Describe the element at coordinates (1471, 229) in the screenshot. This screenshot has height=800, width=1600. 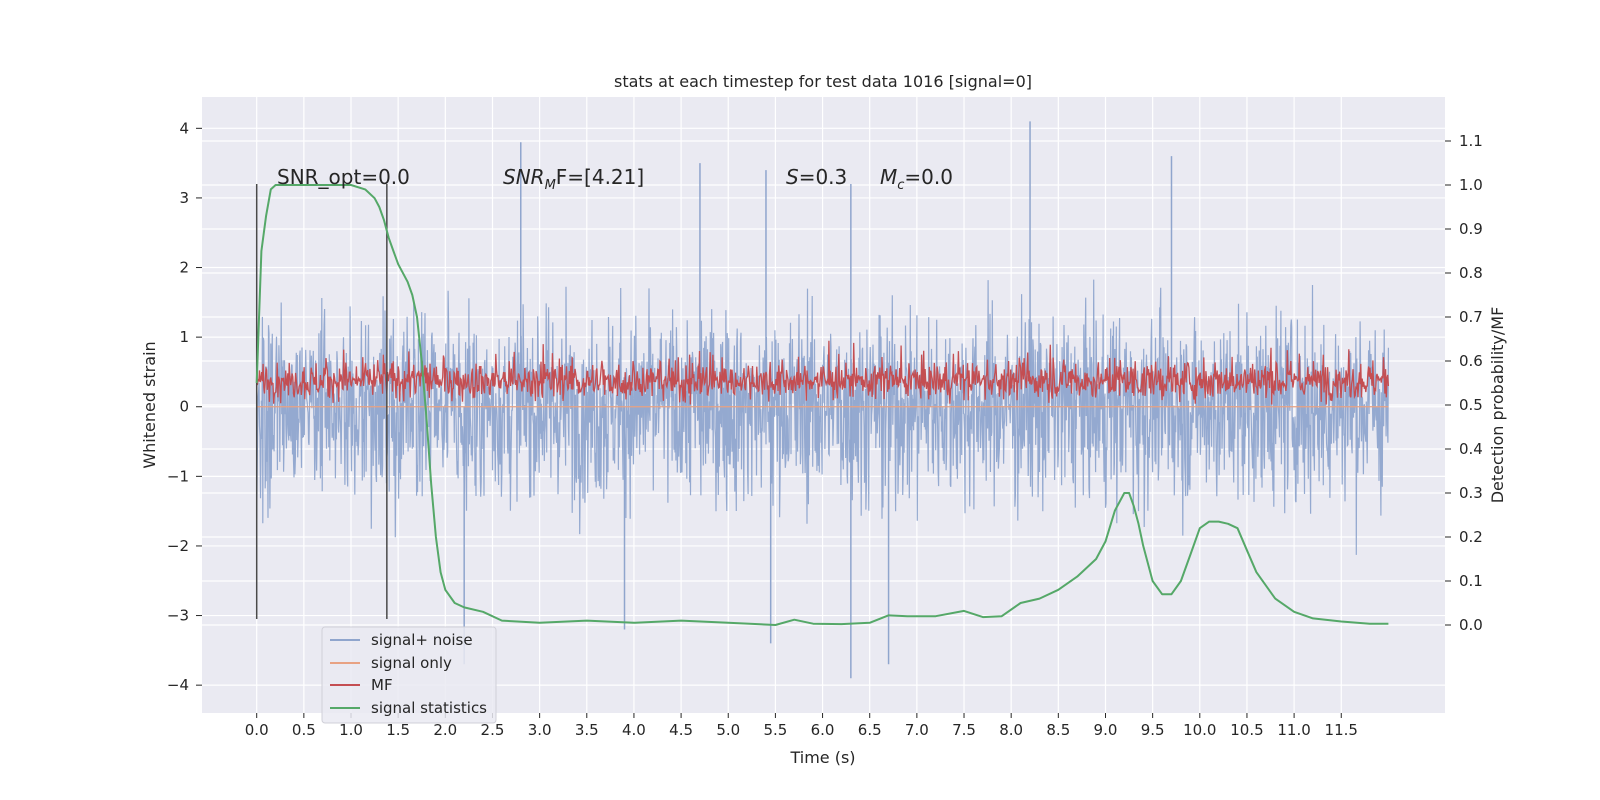
I see `y-right-tick-label: 0.9` at that location.